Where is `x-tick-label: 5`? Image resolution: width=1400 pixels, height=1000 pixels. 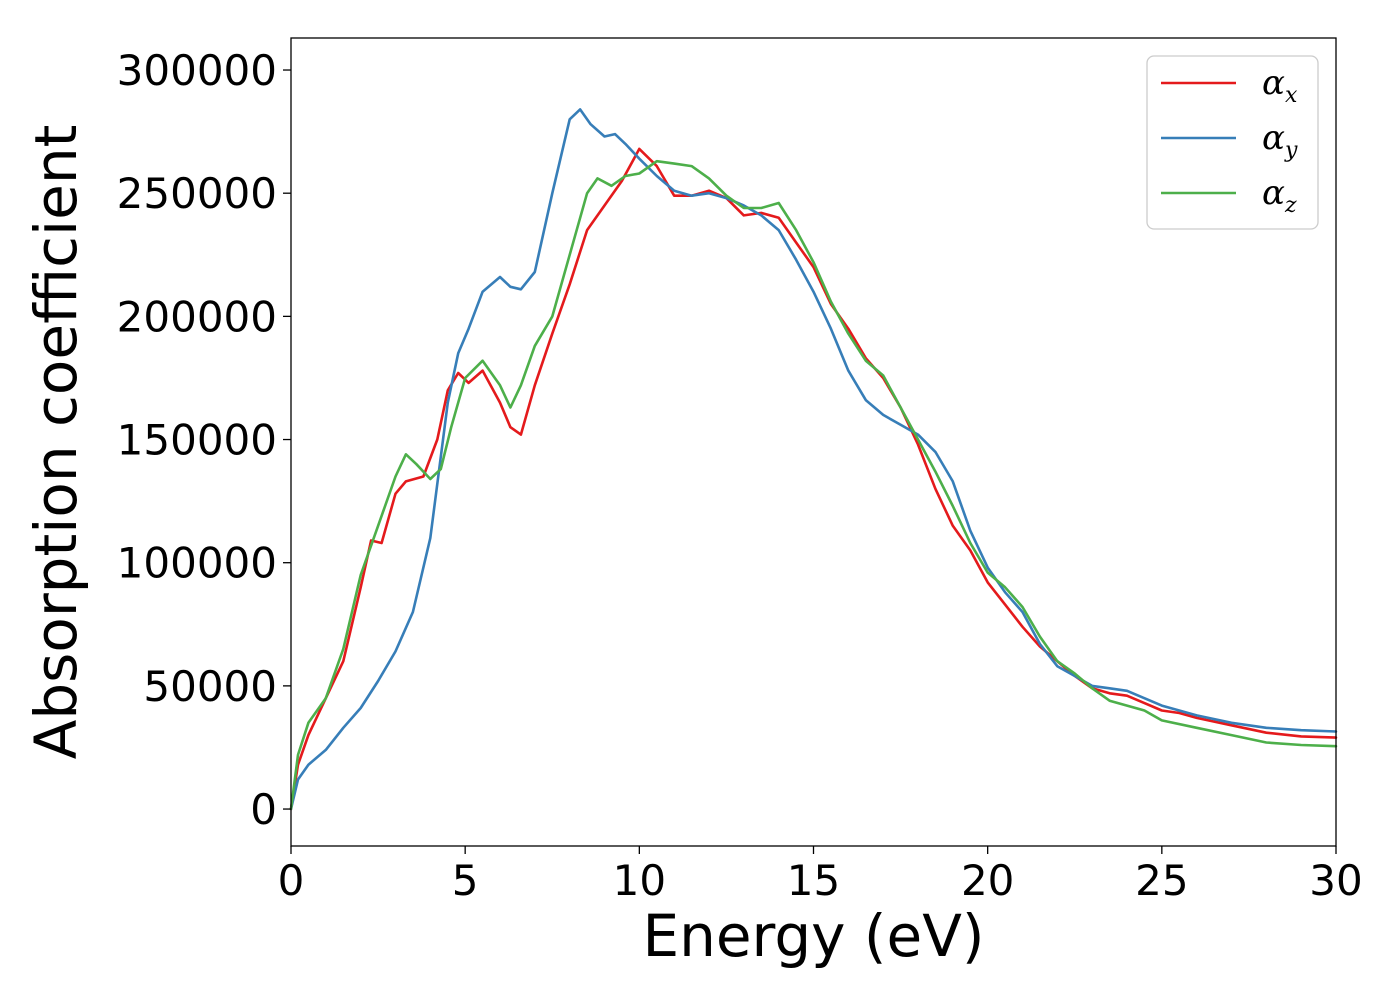
x-tick-label: 5 is located at coordinates (465, 880).